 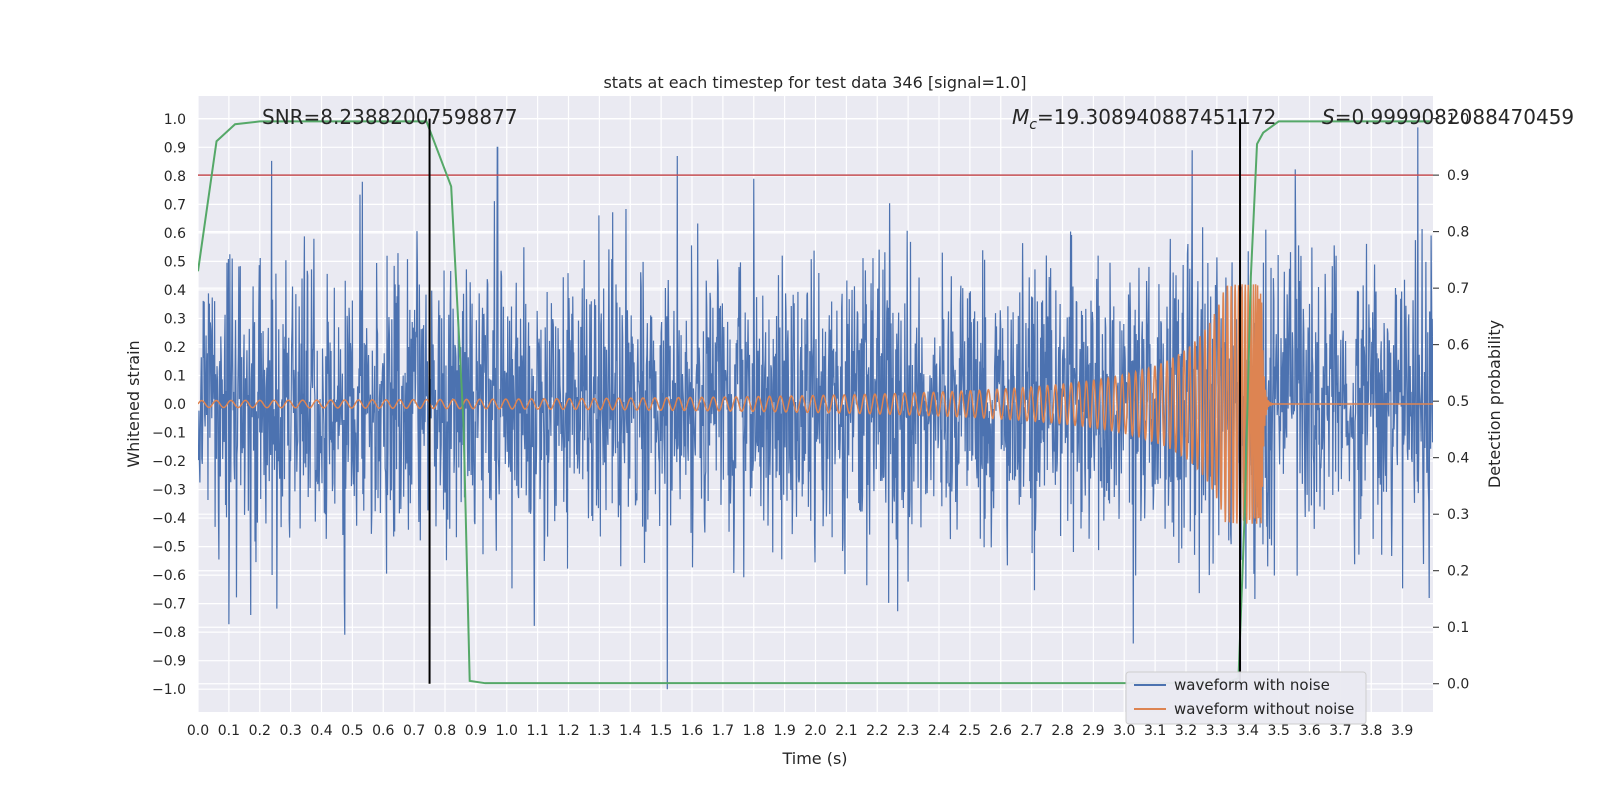 What do you see at coordinates (175, 376) in the screenshot?
I see `left-tick-label: 0.1` at bounding box center [175, 376].